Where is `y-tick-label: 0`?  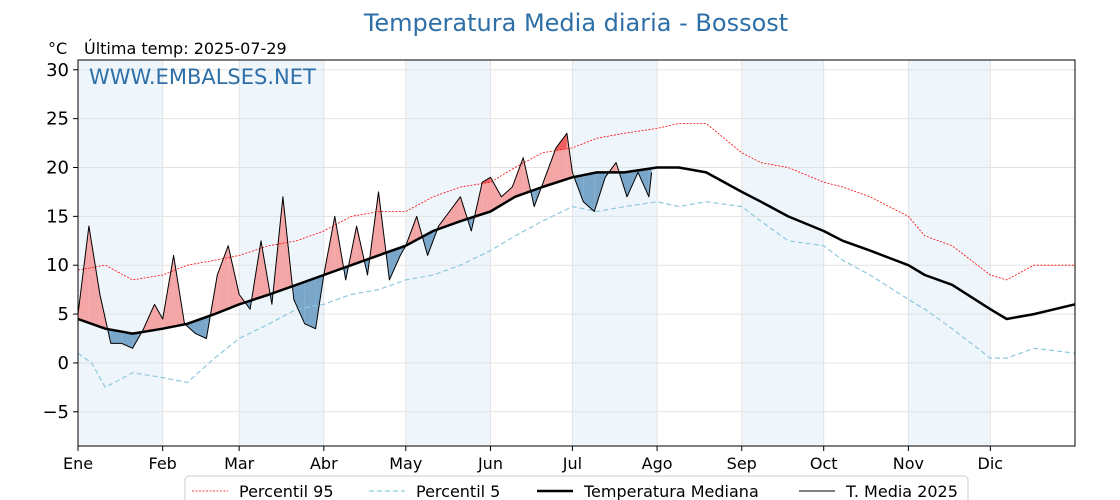
y-tick-label: 0 is located at coordinates (63, 363).